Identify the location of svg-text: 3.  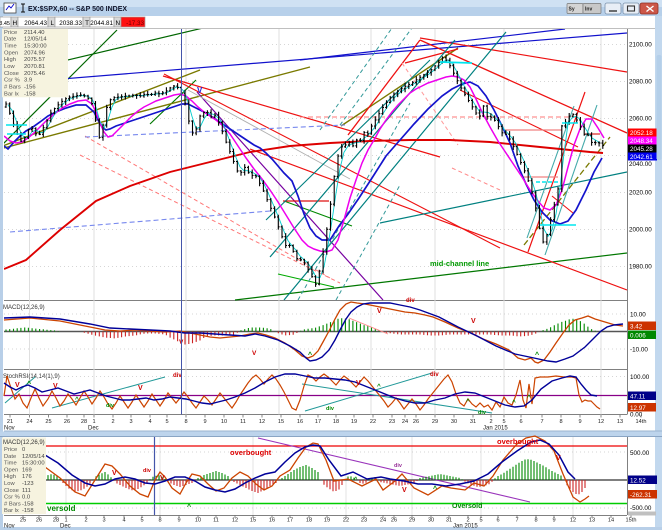
(130, 422).